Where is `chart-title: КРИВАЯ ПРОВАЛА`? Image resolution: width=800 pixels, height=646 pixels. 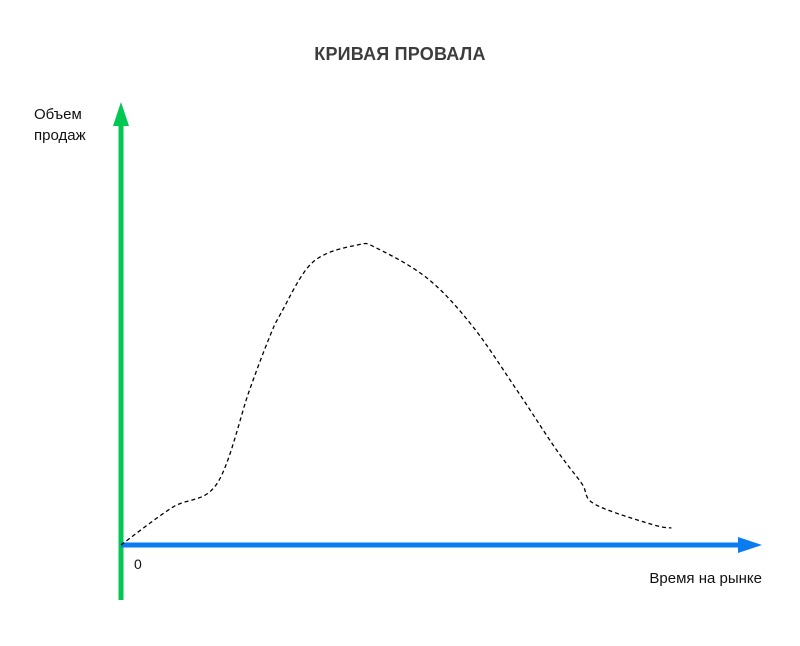 chart-title: КРИВАЯ ПРОВАЛА is located at coordinates (400, 54).